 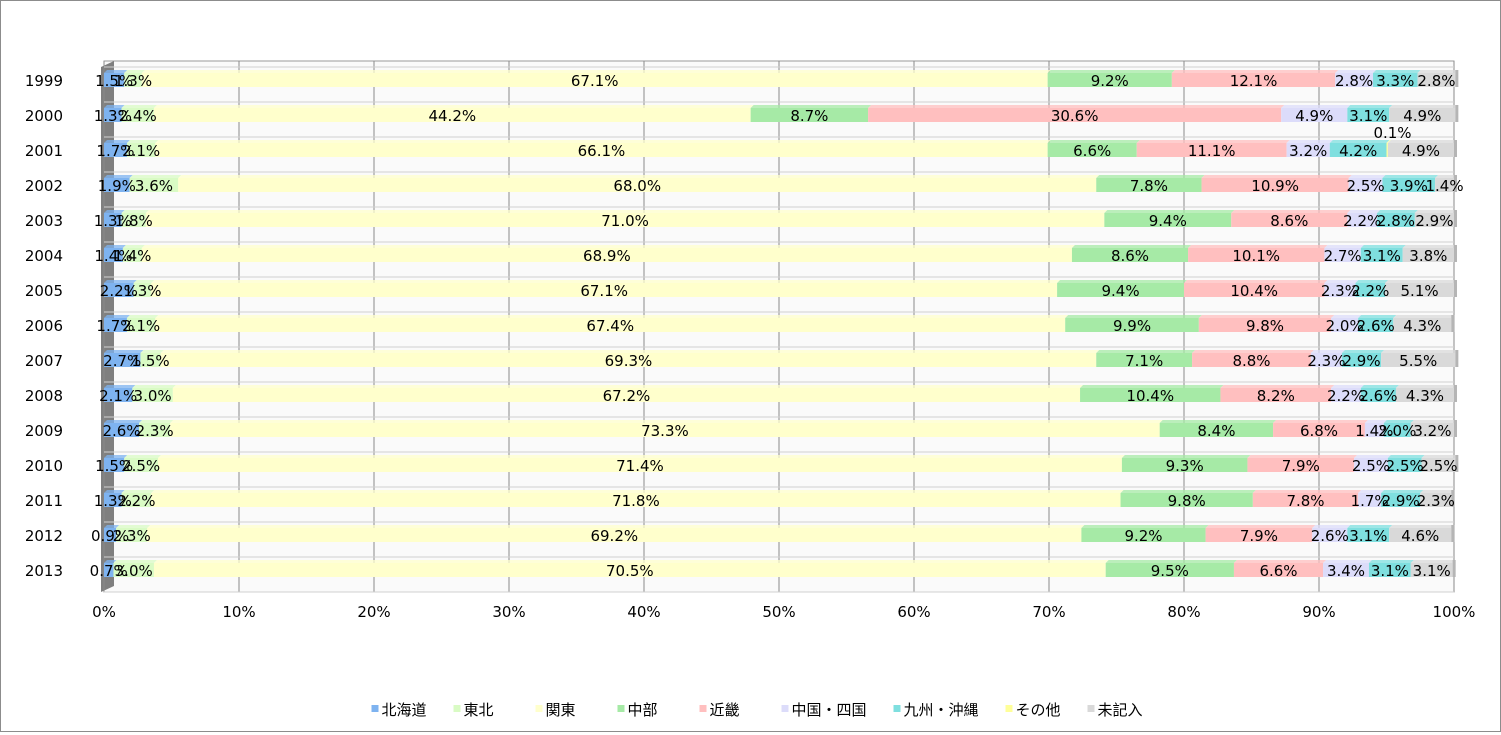 What do you see at coordinates (1048, 612) in the screenshot?
I see `x-tick-label: 70%` at bounding box center [1048, 612].